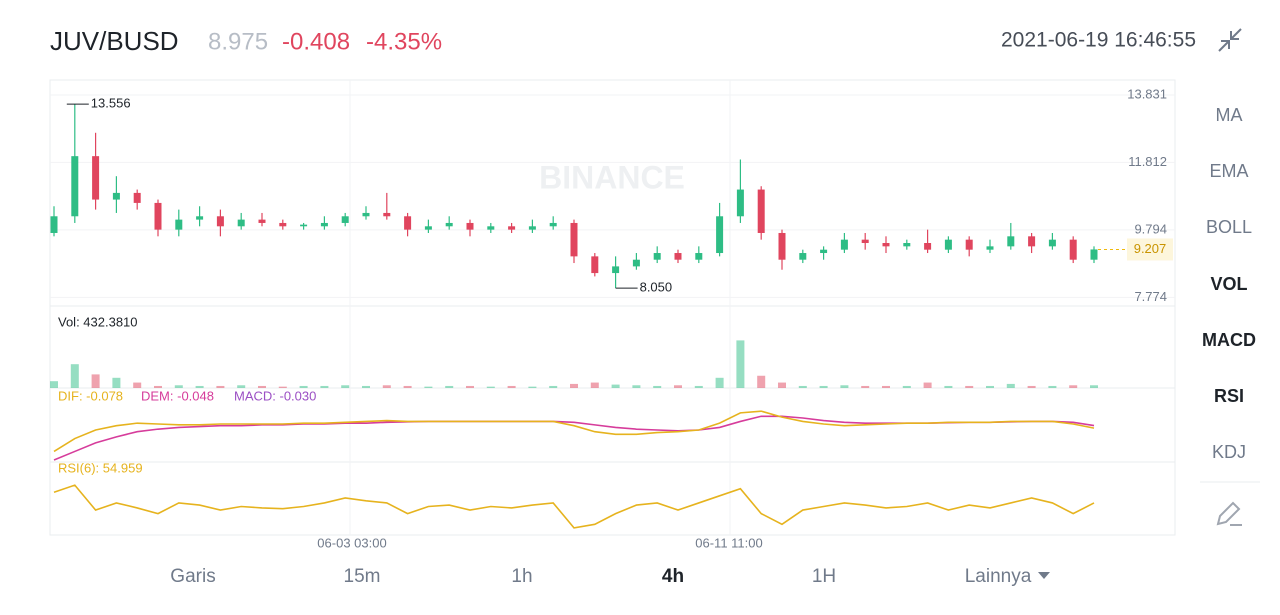  I want to click on tab: Garis, so click(192, 576).